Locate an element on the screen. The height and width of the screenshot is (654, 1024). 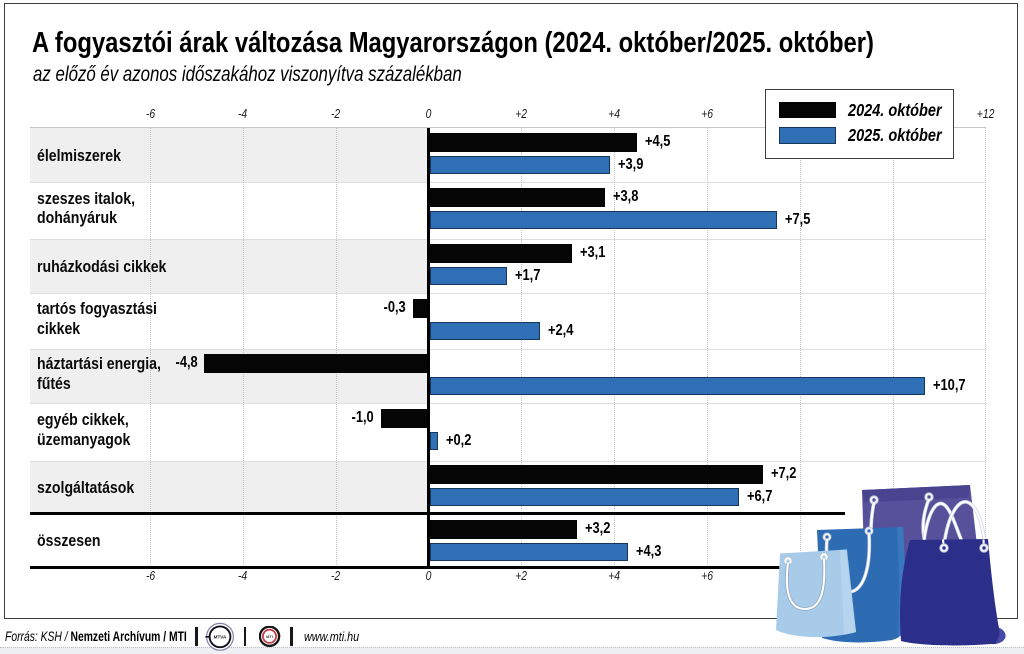
svg-text: MTVA is located at coordinates (219, 636).